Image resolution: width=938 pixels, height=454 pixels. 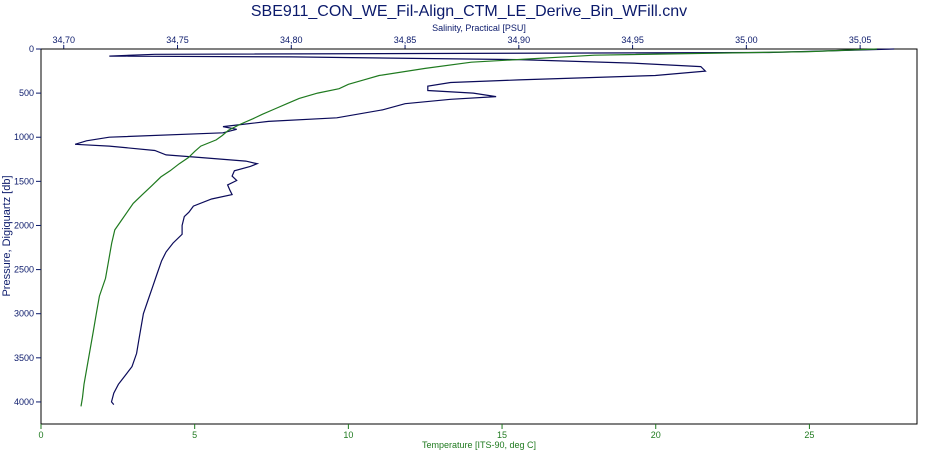 I want to click on left-axis-ticks: 0 500 1000 1500 2000 2500 3000 3500 4000, so click(x=27, y=225).